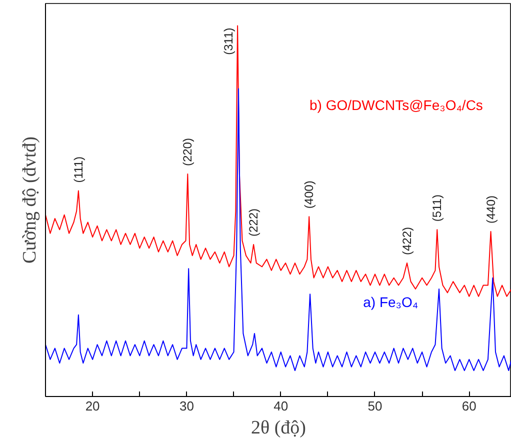  What do you see at coordinates (78, 169) in the screenshot?
I see `annotation: (111)` at bounding box center [78, 169].